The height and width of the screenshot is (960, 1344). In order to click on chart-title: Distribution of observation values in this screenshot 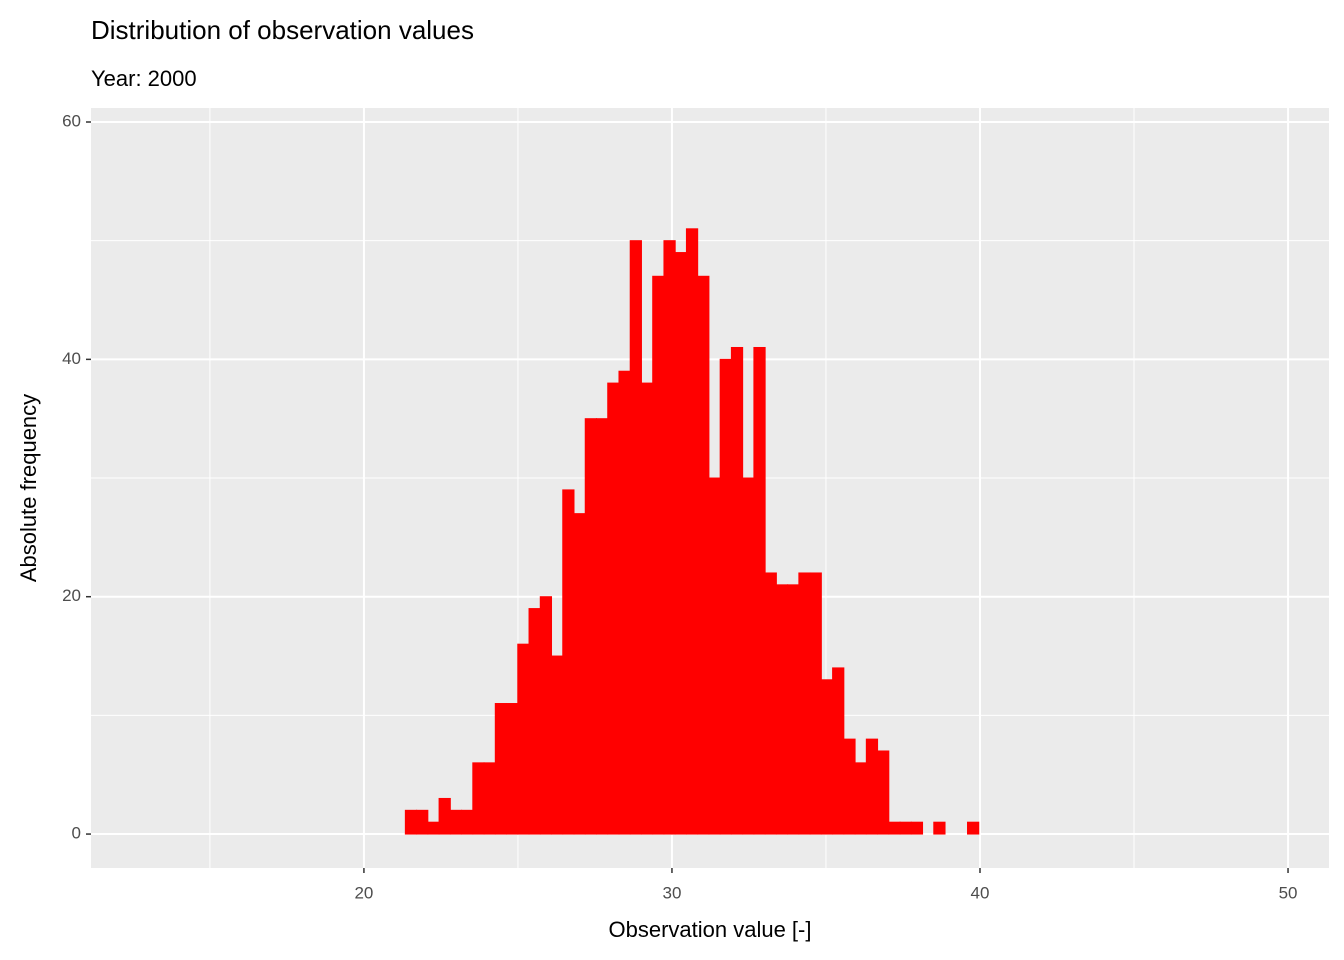, I will do `click(282, 30)`.